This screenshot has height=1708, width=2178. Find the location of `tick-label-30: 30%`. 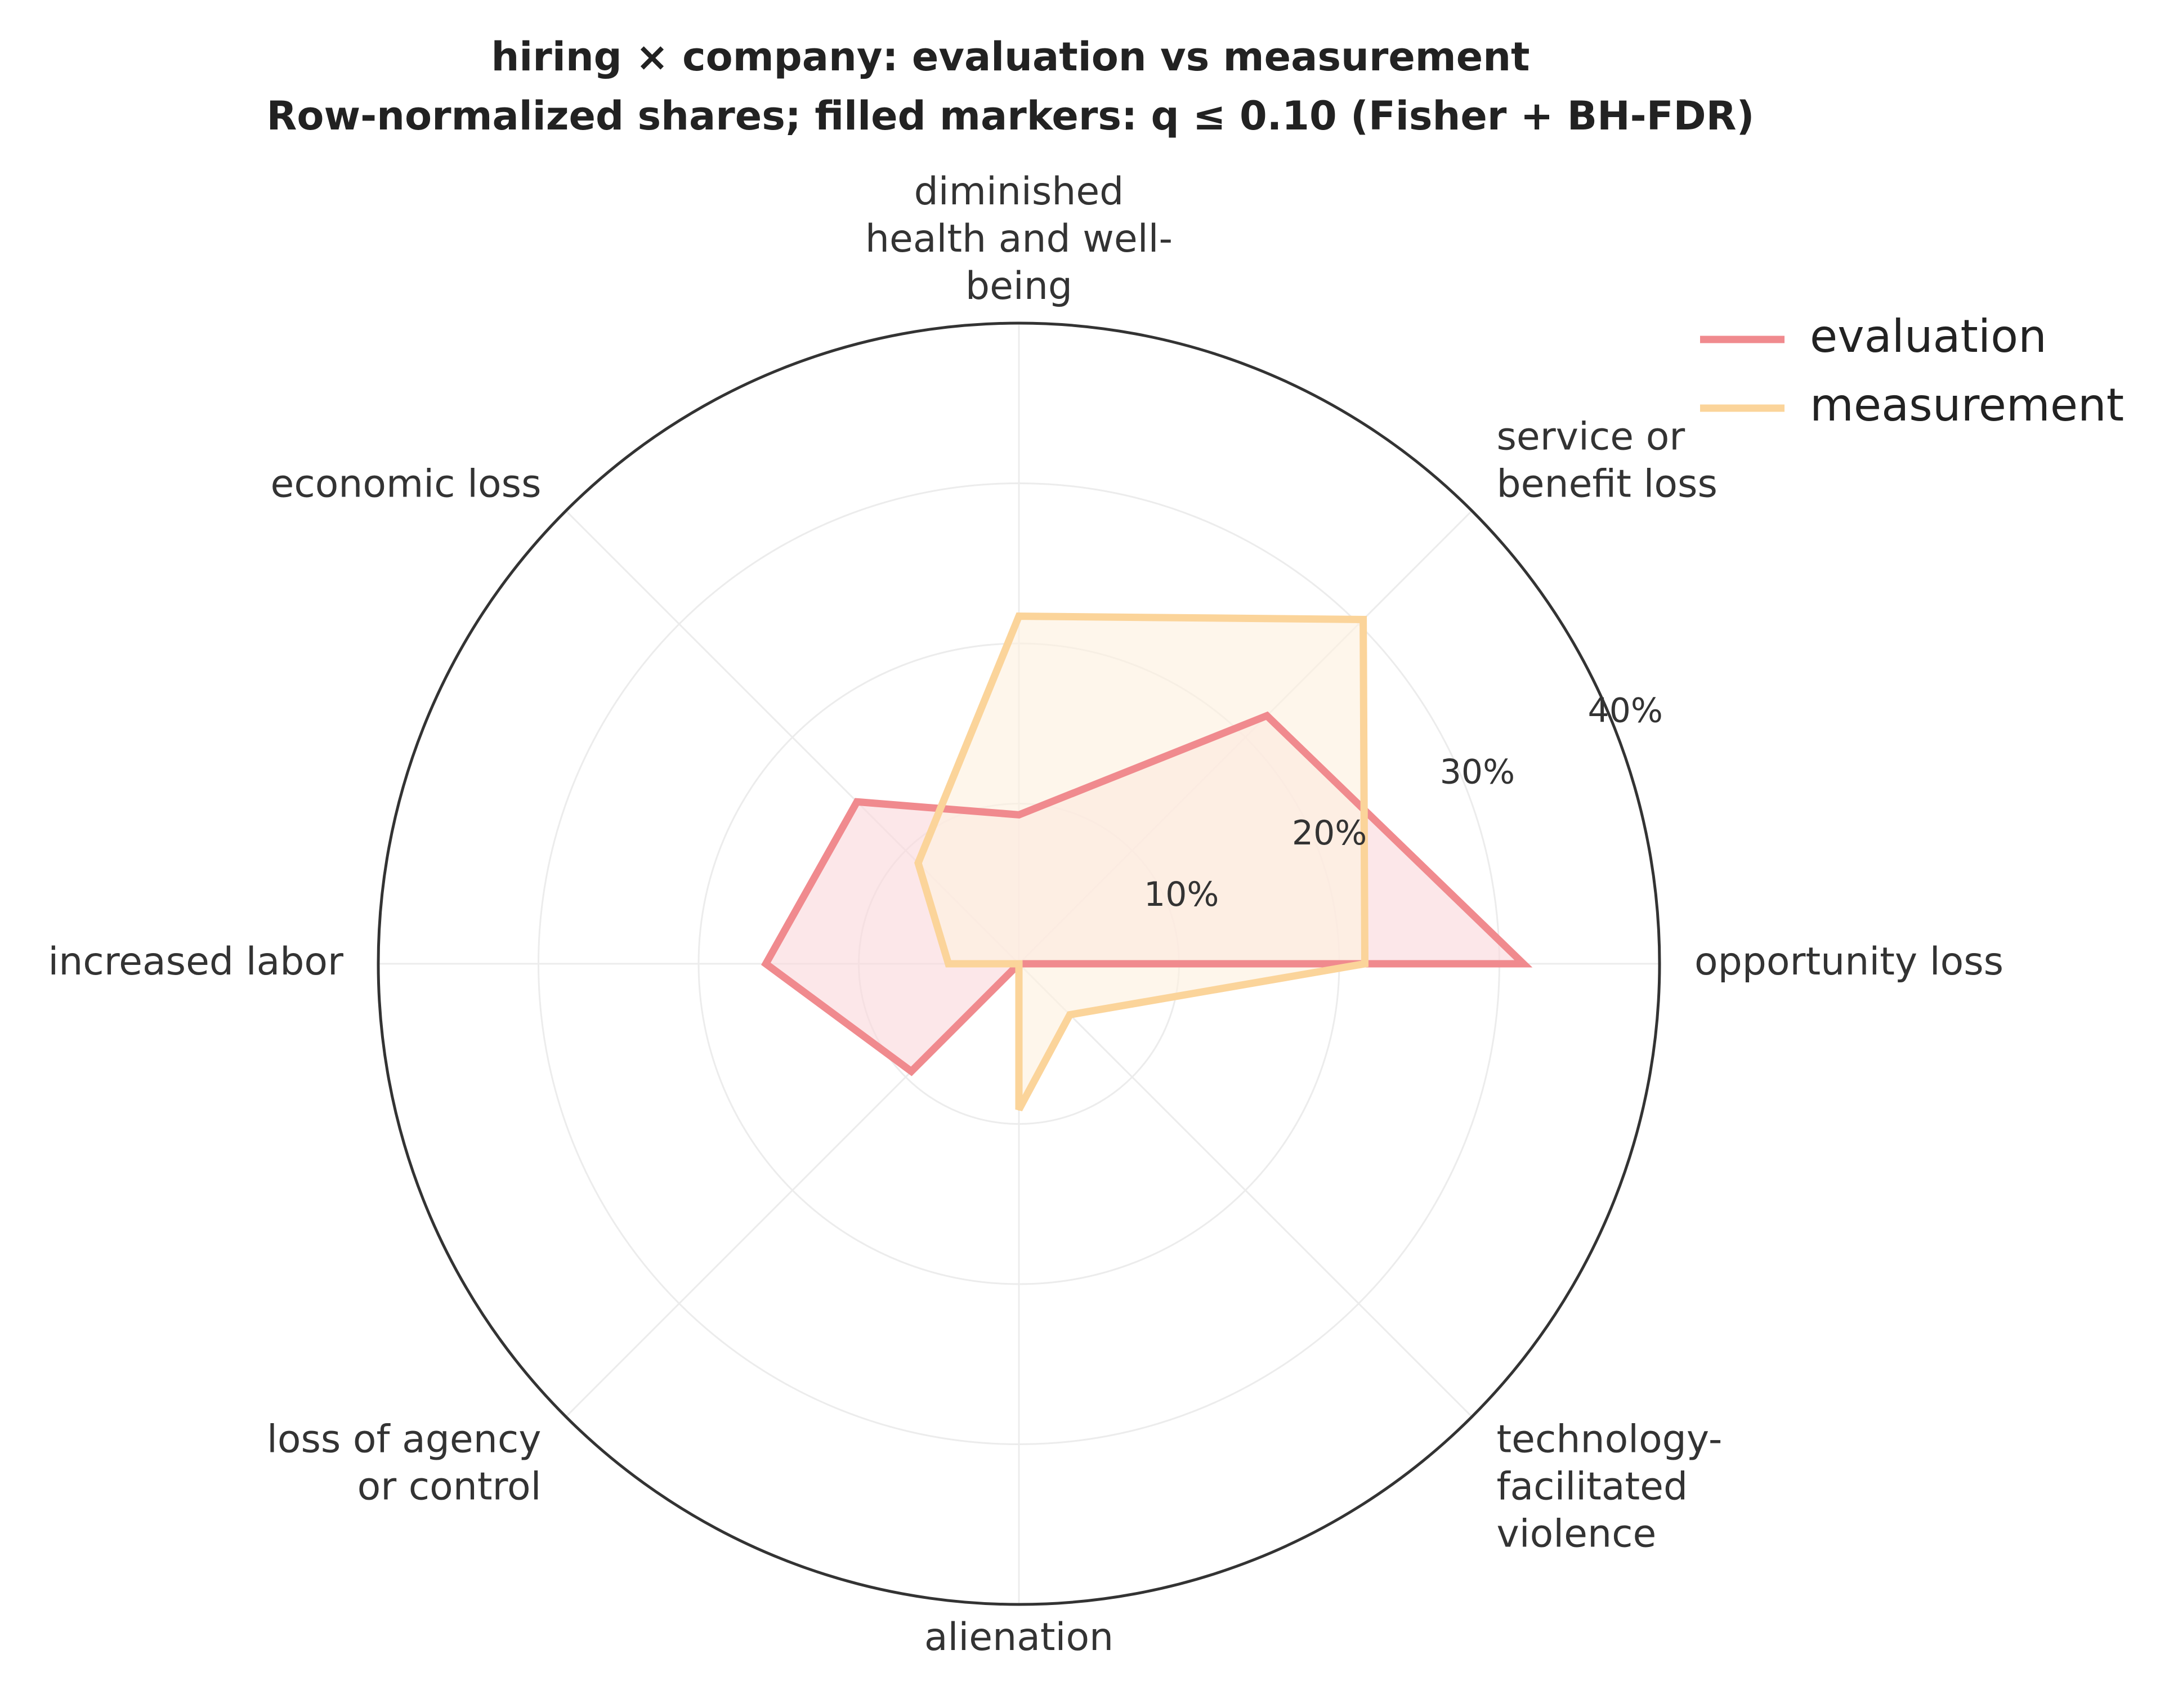

tick-label-30: 30% is located at coordinates (1477, 772).